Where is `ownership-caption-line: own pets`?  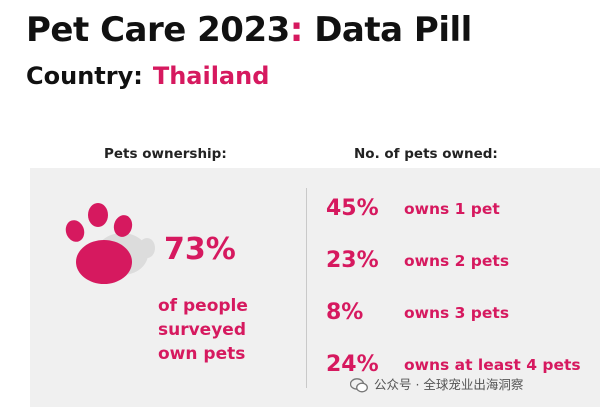
ownership-caption-line: own pets is located at coordinates (202, 354).